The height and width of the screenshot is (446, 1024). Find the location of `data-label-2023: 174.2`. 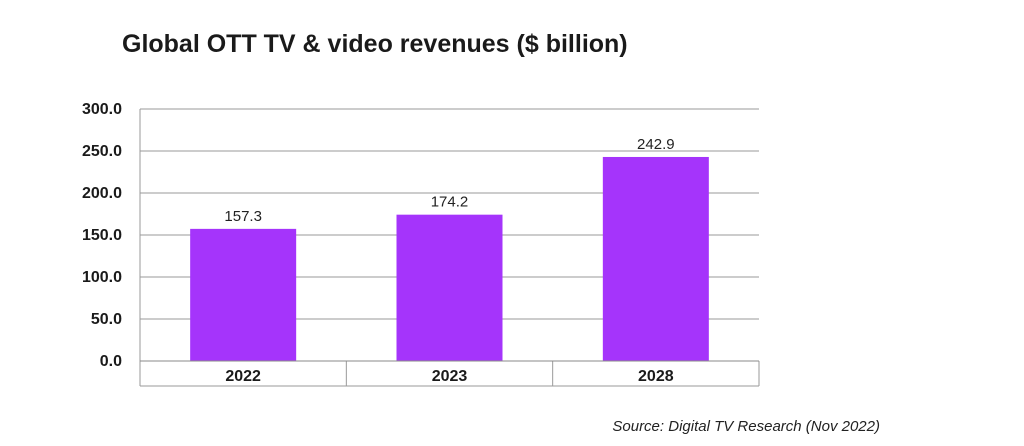

data-label-2023: 174.2 is located at coordinates (450, 202).